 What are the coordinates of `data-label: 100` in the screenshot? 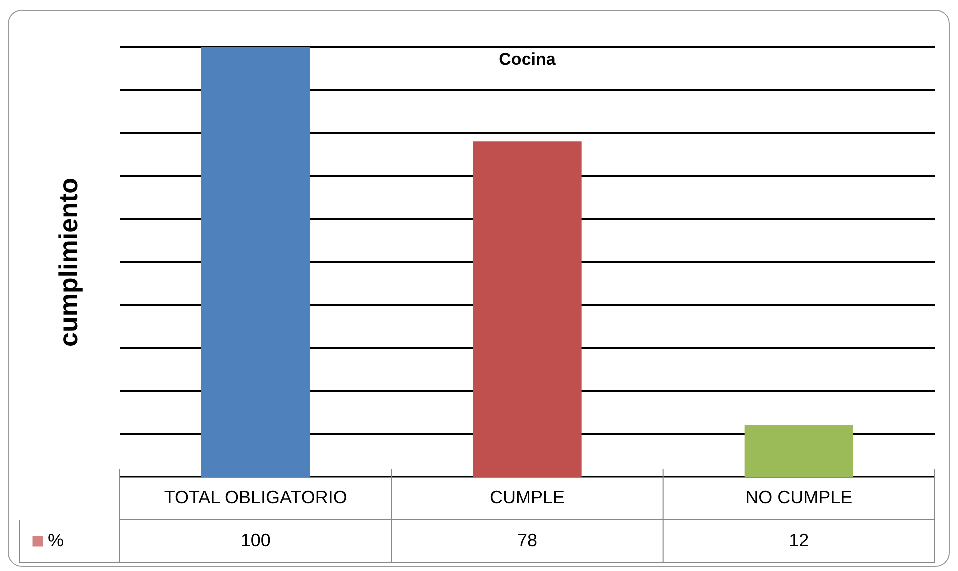 It's located at (255, 540).